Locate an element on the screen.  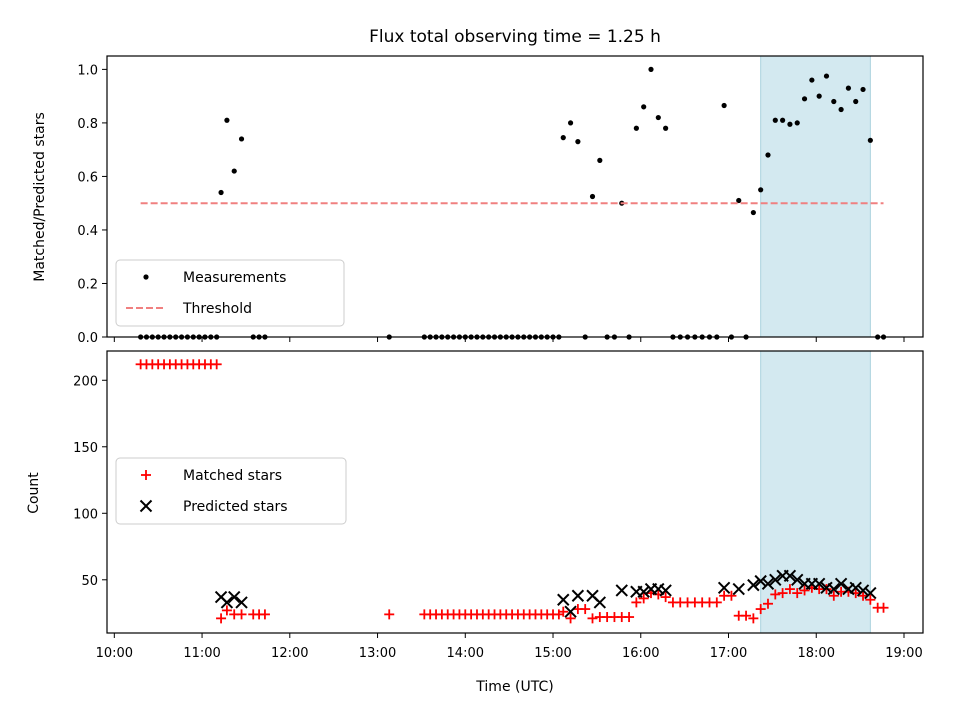
bottom-series is located at coordinates (545, 593).